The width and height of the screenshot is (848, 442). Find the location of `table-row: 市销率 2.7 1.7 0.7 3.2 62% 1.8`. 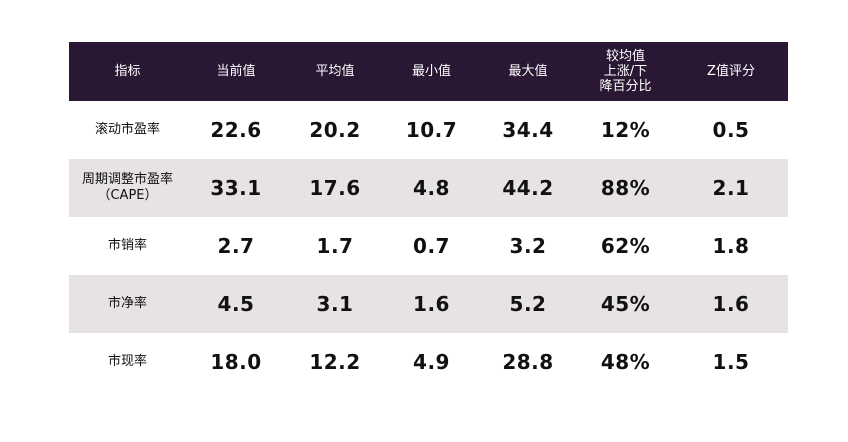

table-row: 市销率 2.7 1.7 0.7 3.2 62% 1.8 is located at coordinates (428, 246).